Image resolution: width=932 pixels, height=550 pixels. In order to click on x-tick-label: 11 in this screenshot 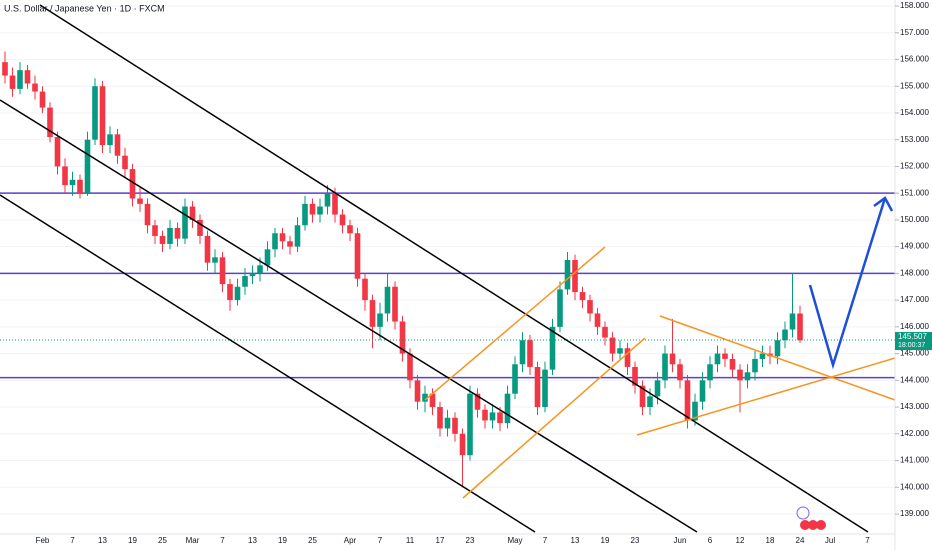, I will do `click(410, 540)`.